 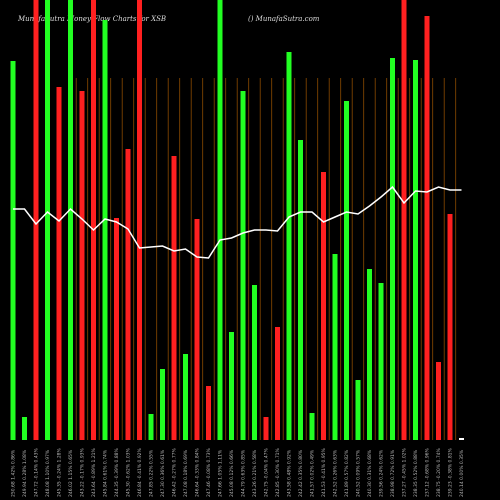 I want to click on x-tick-label: 237.12 -0.68% 0.96%, so click(x=428, y=472).